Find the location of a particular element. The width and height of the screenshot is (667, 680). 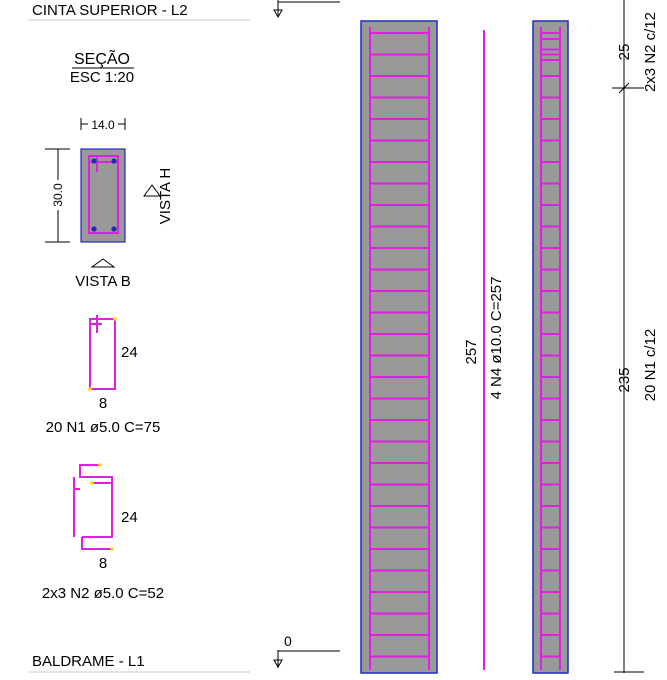

cross-section is located at coordinates (103, 195).